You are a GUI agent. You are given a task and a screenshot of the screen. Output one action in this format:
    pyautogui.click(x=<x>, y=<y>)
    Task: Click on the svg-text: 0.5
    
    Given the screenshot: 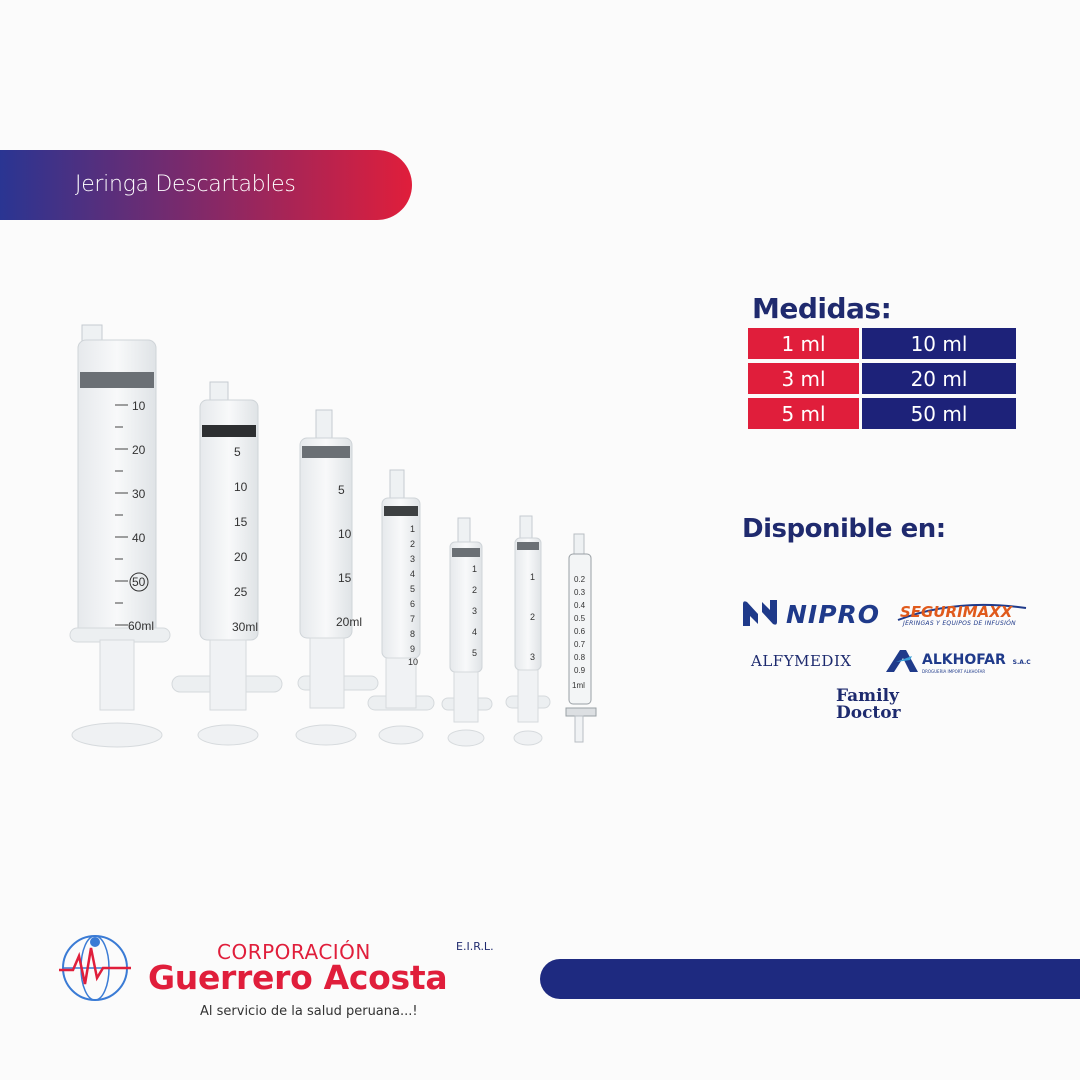 What is the action you would take?
    pyautogui.click(x=580, y=618)
    